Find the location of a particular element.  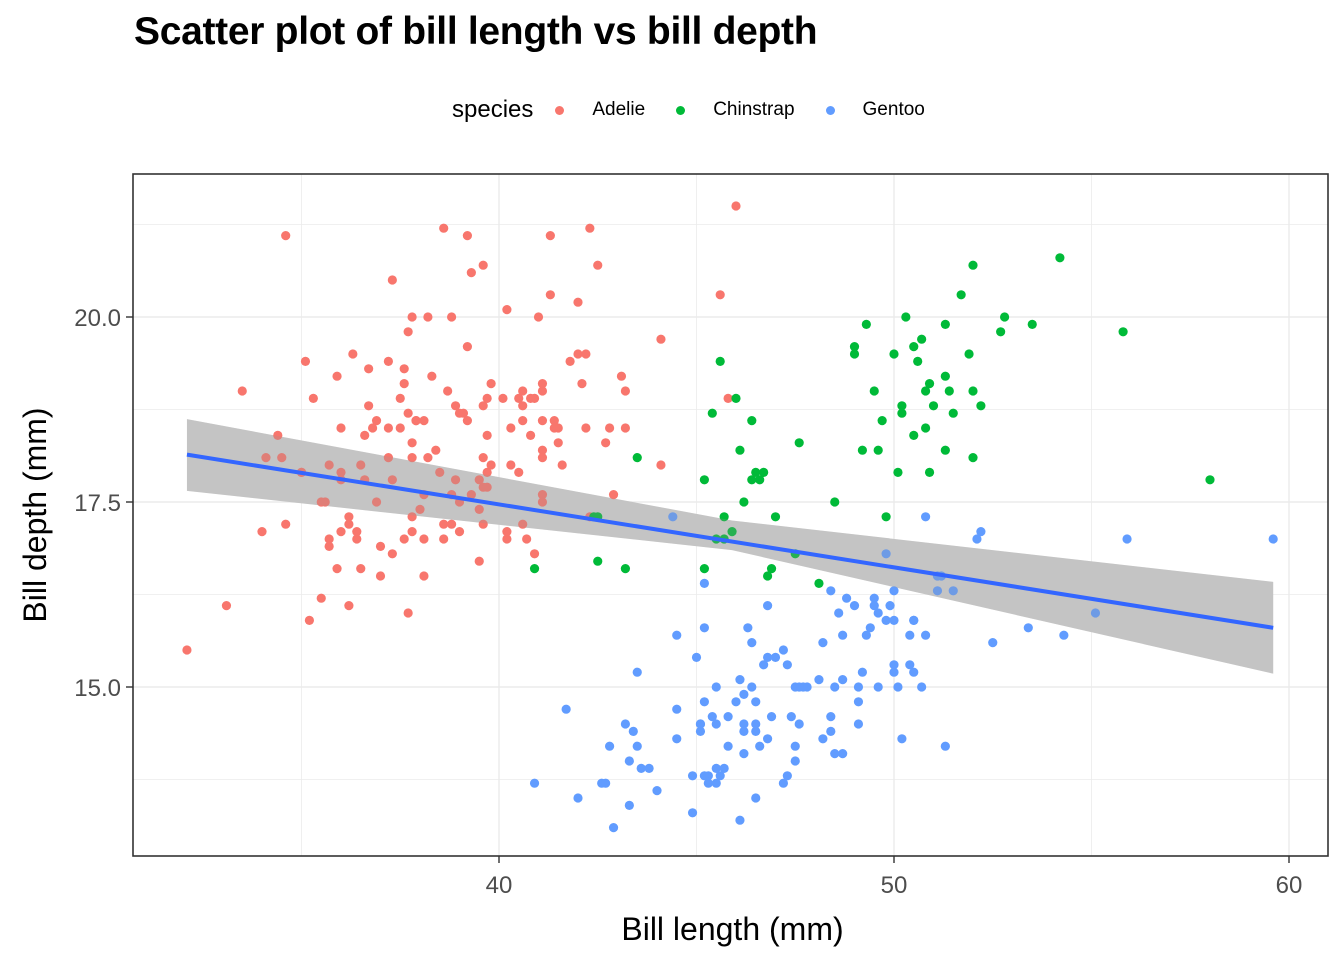

x-axis-title: Bill length (mm) is located at coordinates (732, 929).